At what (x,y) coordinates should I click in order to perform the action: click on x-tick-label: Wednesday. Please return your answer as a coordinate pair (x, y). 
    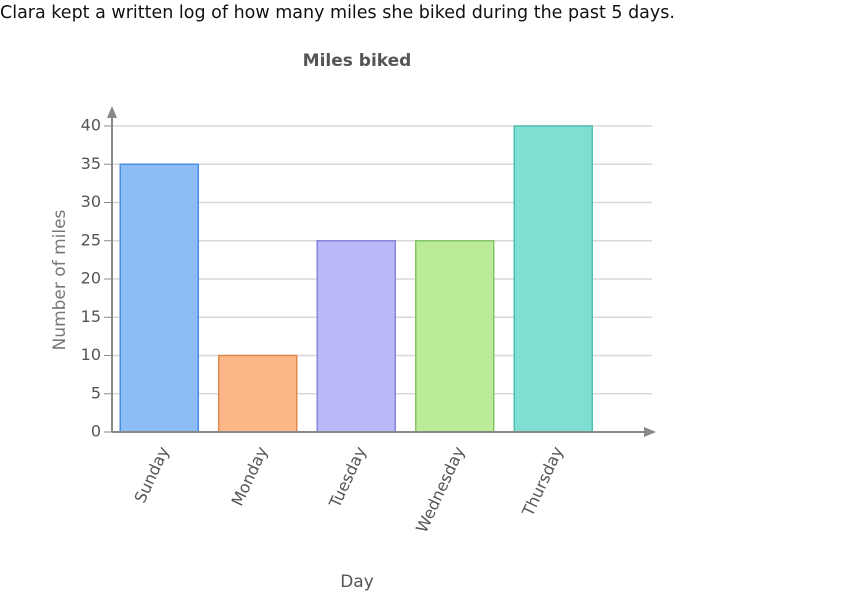
    Looking at the image, I should click on (440, 490).